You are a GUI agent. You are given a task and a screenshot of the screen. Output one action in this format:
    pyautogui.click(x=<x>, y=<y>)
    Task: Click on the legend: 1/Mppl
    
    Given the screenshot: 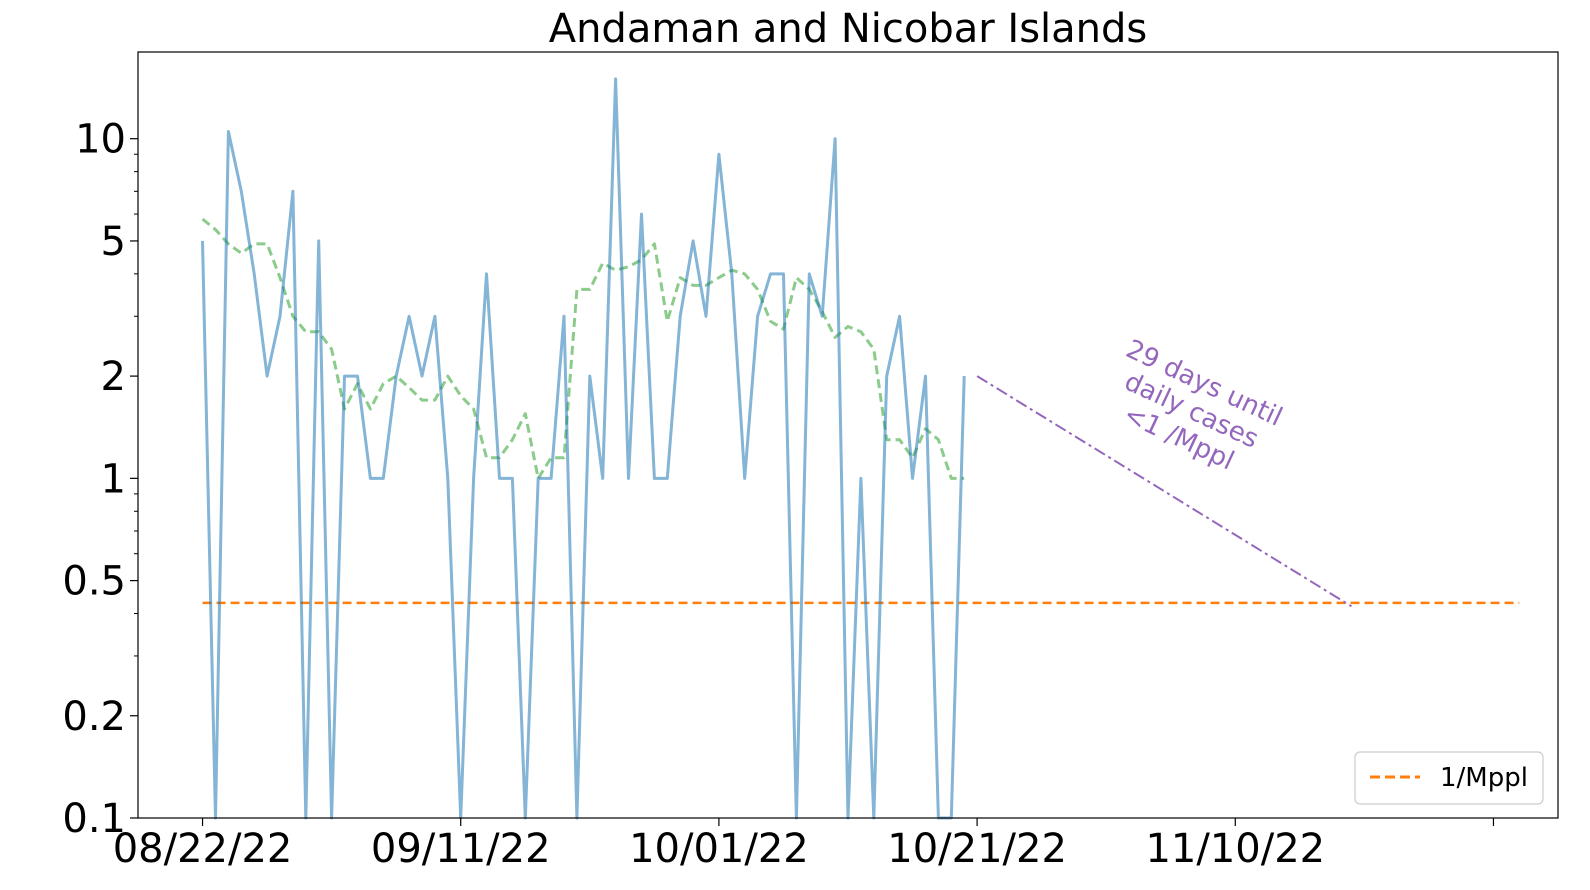 What is the action you would take?
    pyautogui.click(x=1449, y=778)
    